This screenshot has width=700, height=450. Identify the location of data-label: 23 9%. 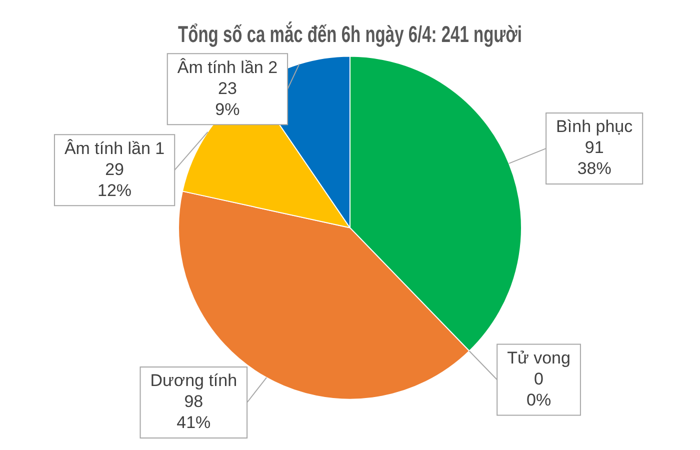
(227, 98).